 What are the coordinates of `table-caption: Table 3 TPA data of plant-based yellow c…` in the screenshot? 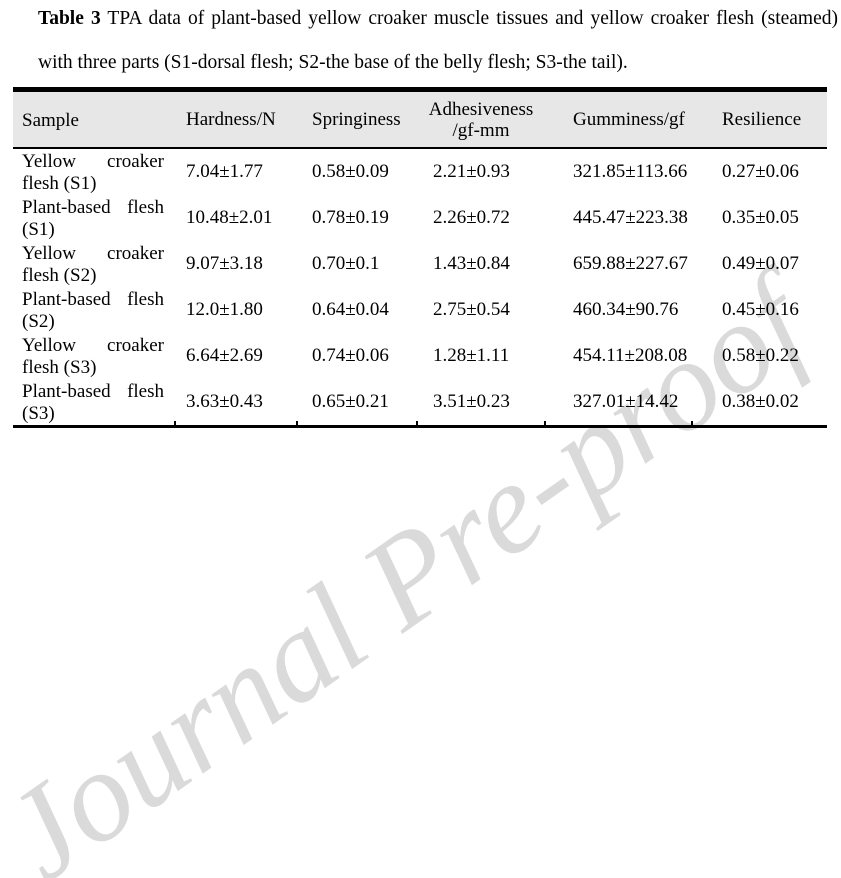 It's located at (438, 40).